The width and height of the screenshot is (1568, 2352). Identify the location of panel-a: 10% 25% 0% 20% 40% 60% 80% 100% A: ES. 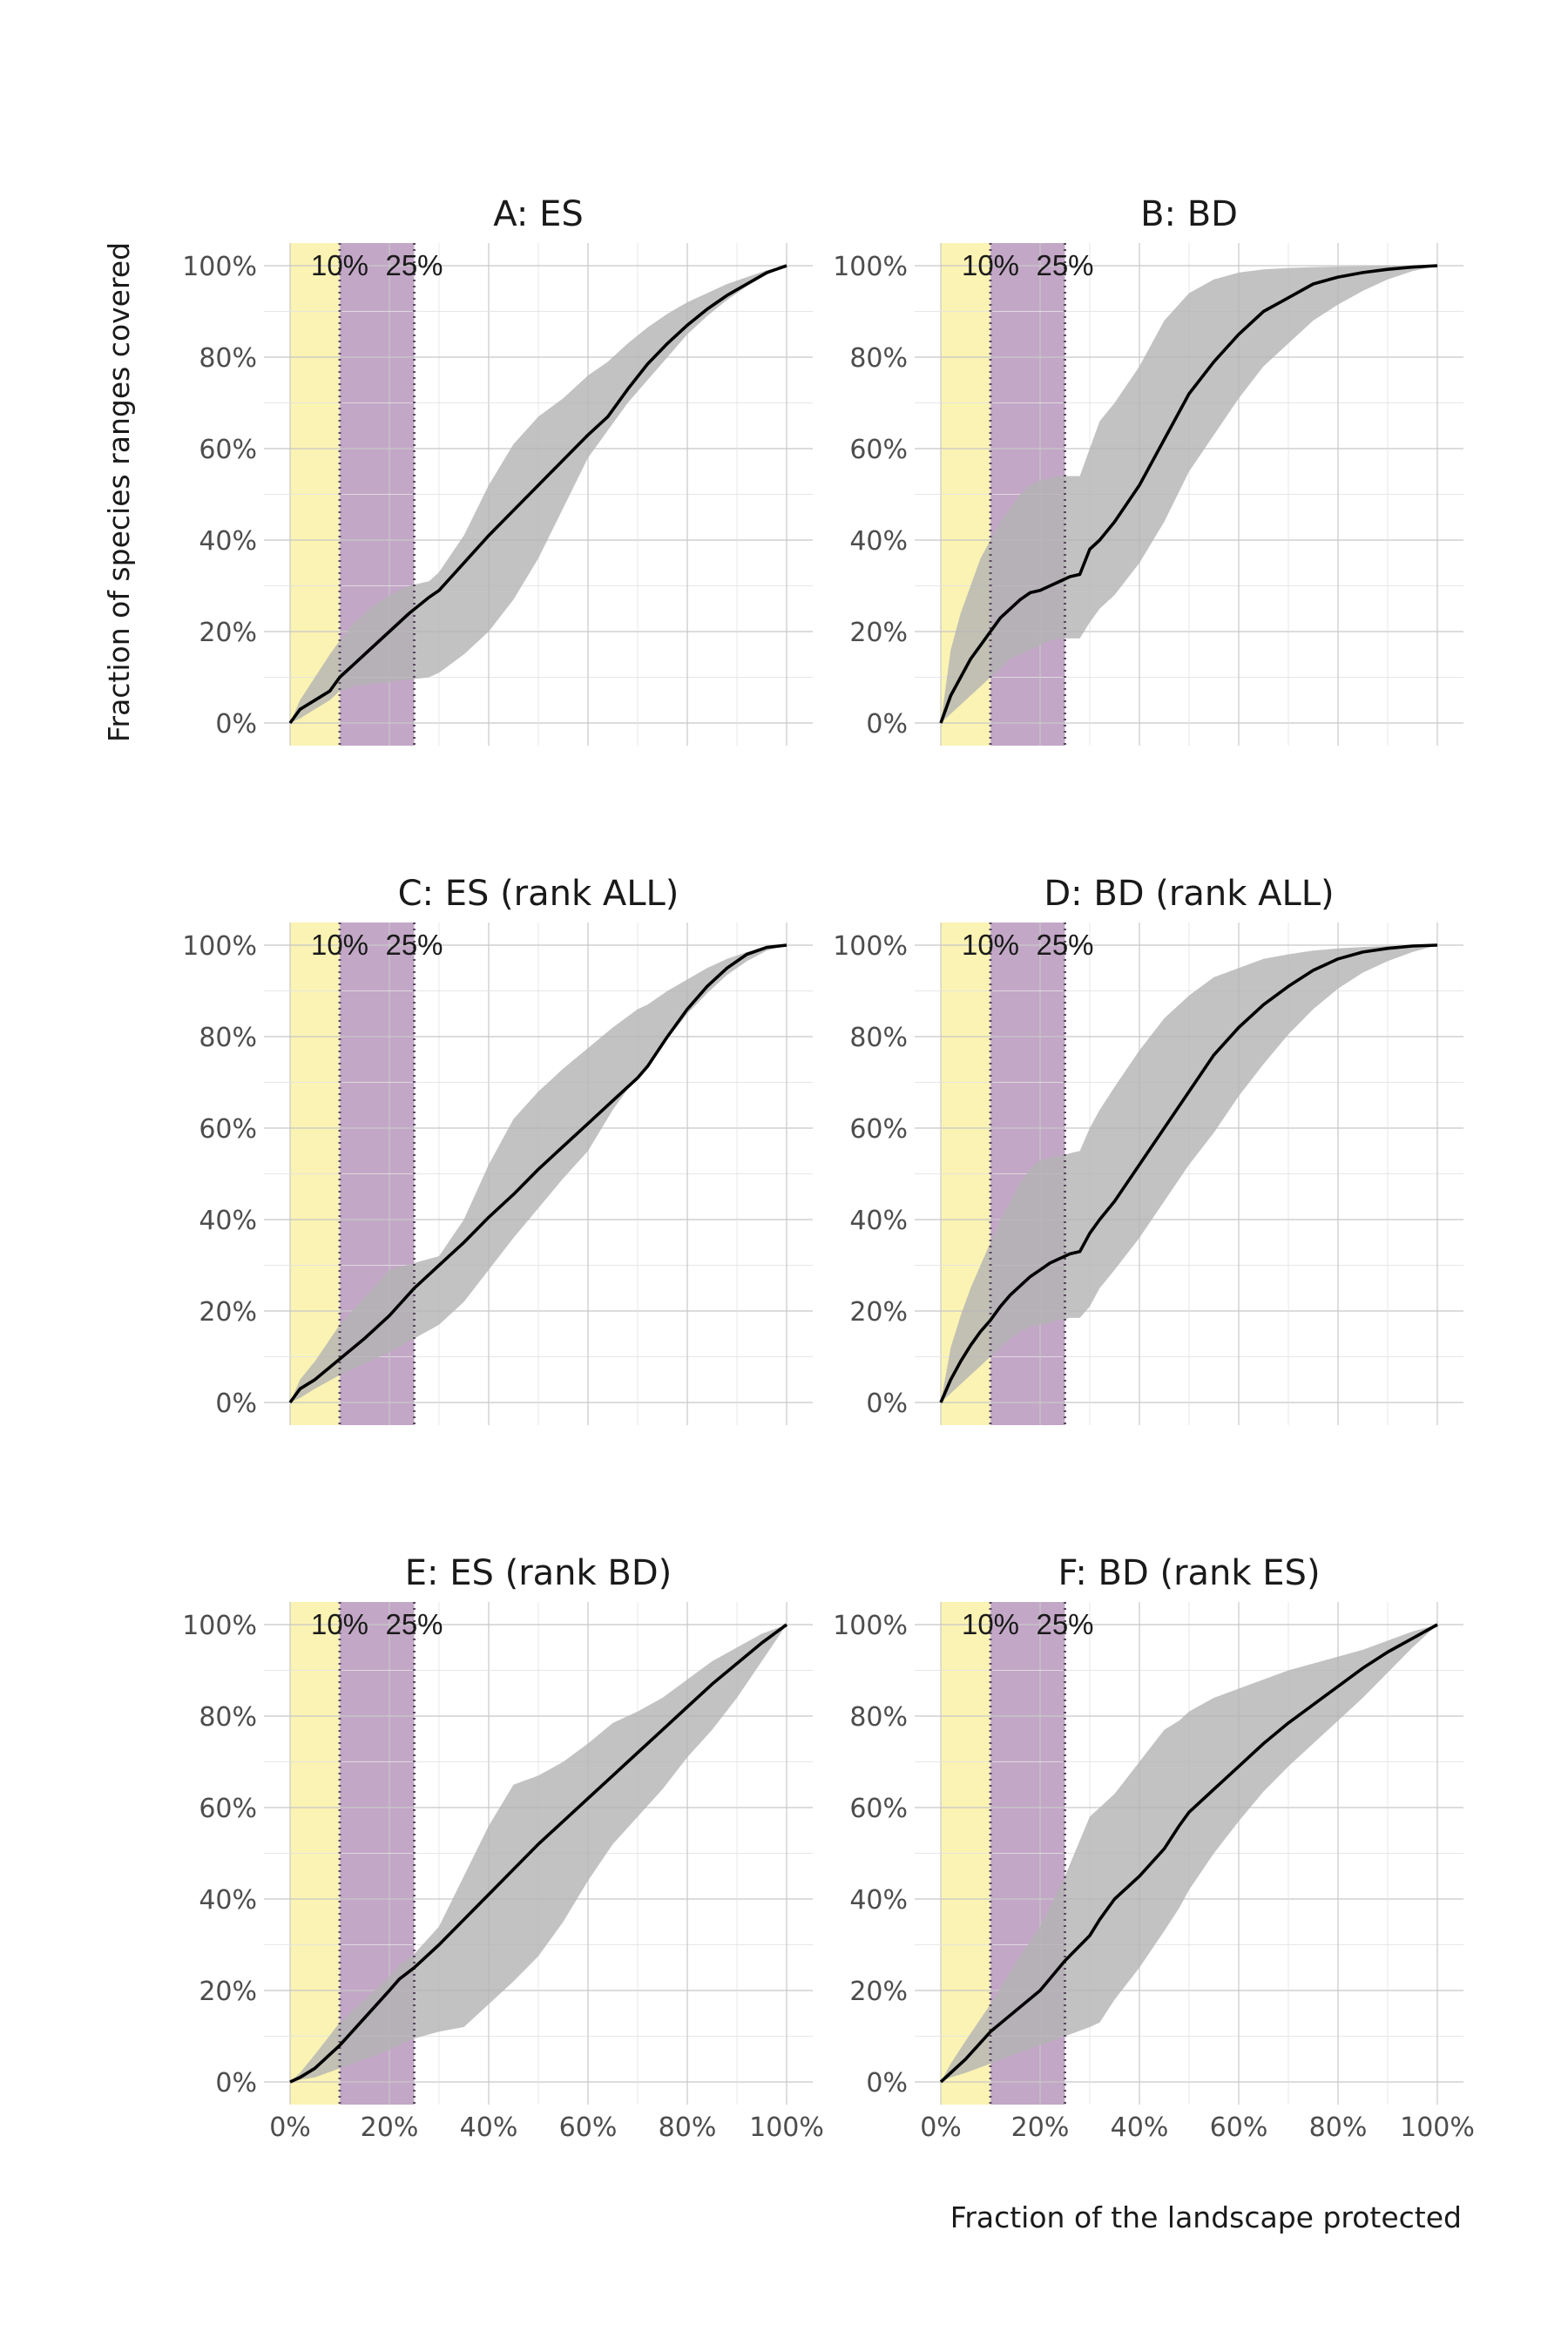
(497, 470).